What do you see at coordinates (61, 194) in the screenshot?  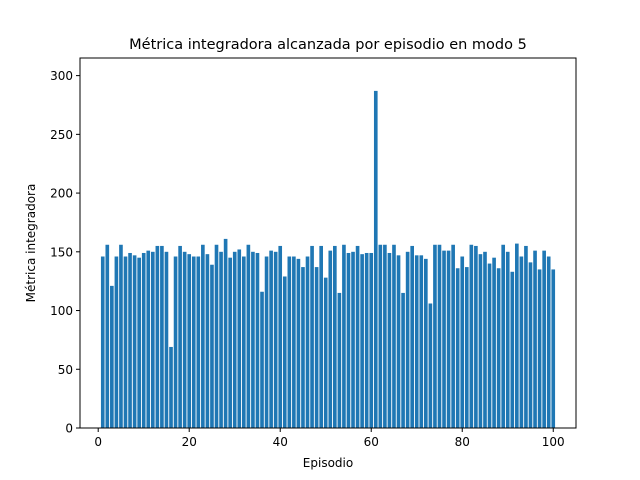 I see `y-tick-label: 200` at bounding box center [61, 194].